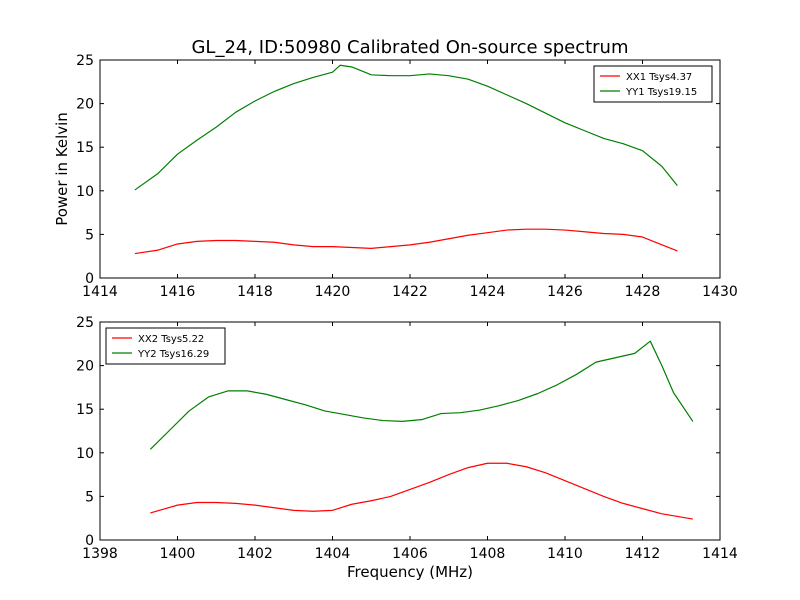  I want to click on legend: XX1 Tsys4.37 YY1 Tsys19.15, so click(653, 84).